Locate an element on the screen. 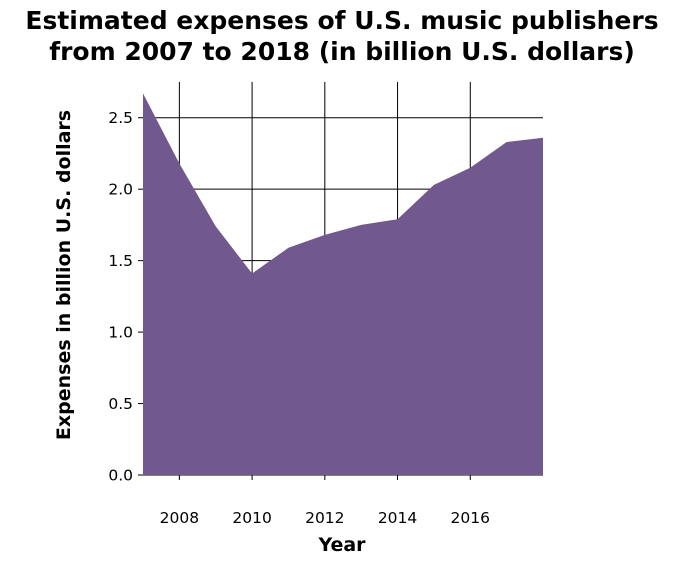  y-tick-label-4: 2.0 is located at coordinates (120, 190).